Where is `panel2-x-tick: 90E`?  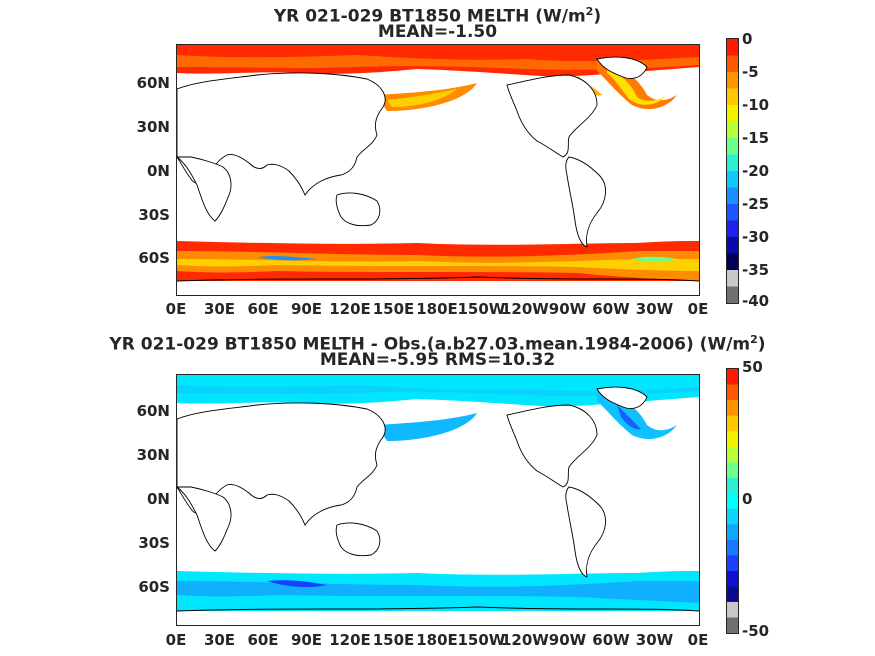
panel2-x-tick: 90E is located at coordinates (306, 640).